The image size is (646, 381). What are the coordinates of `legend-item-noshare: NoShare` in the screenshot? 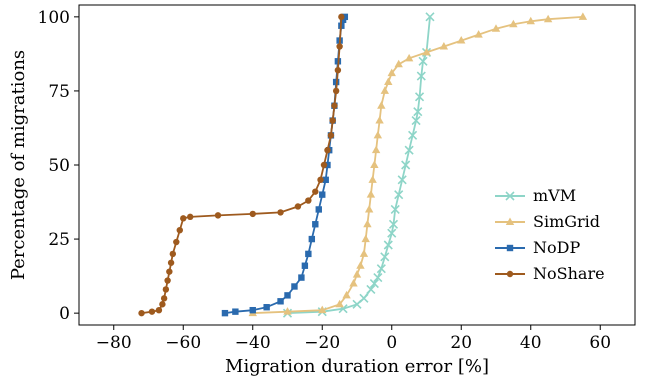 It's located at (550, 273).